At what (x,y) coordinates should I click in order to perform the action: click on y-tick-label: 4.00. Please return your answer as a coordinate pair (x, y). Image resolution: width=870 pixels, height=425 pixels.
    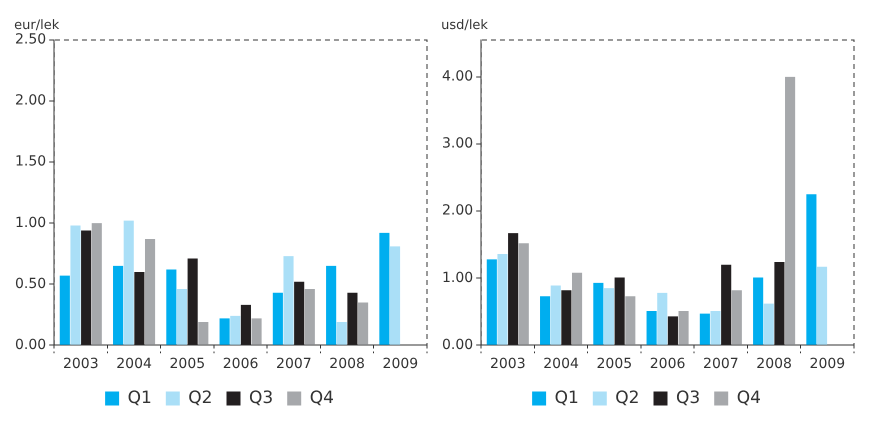
    Looking at the image, I should click on (458, 76).